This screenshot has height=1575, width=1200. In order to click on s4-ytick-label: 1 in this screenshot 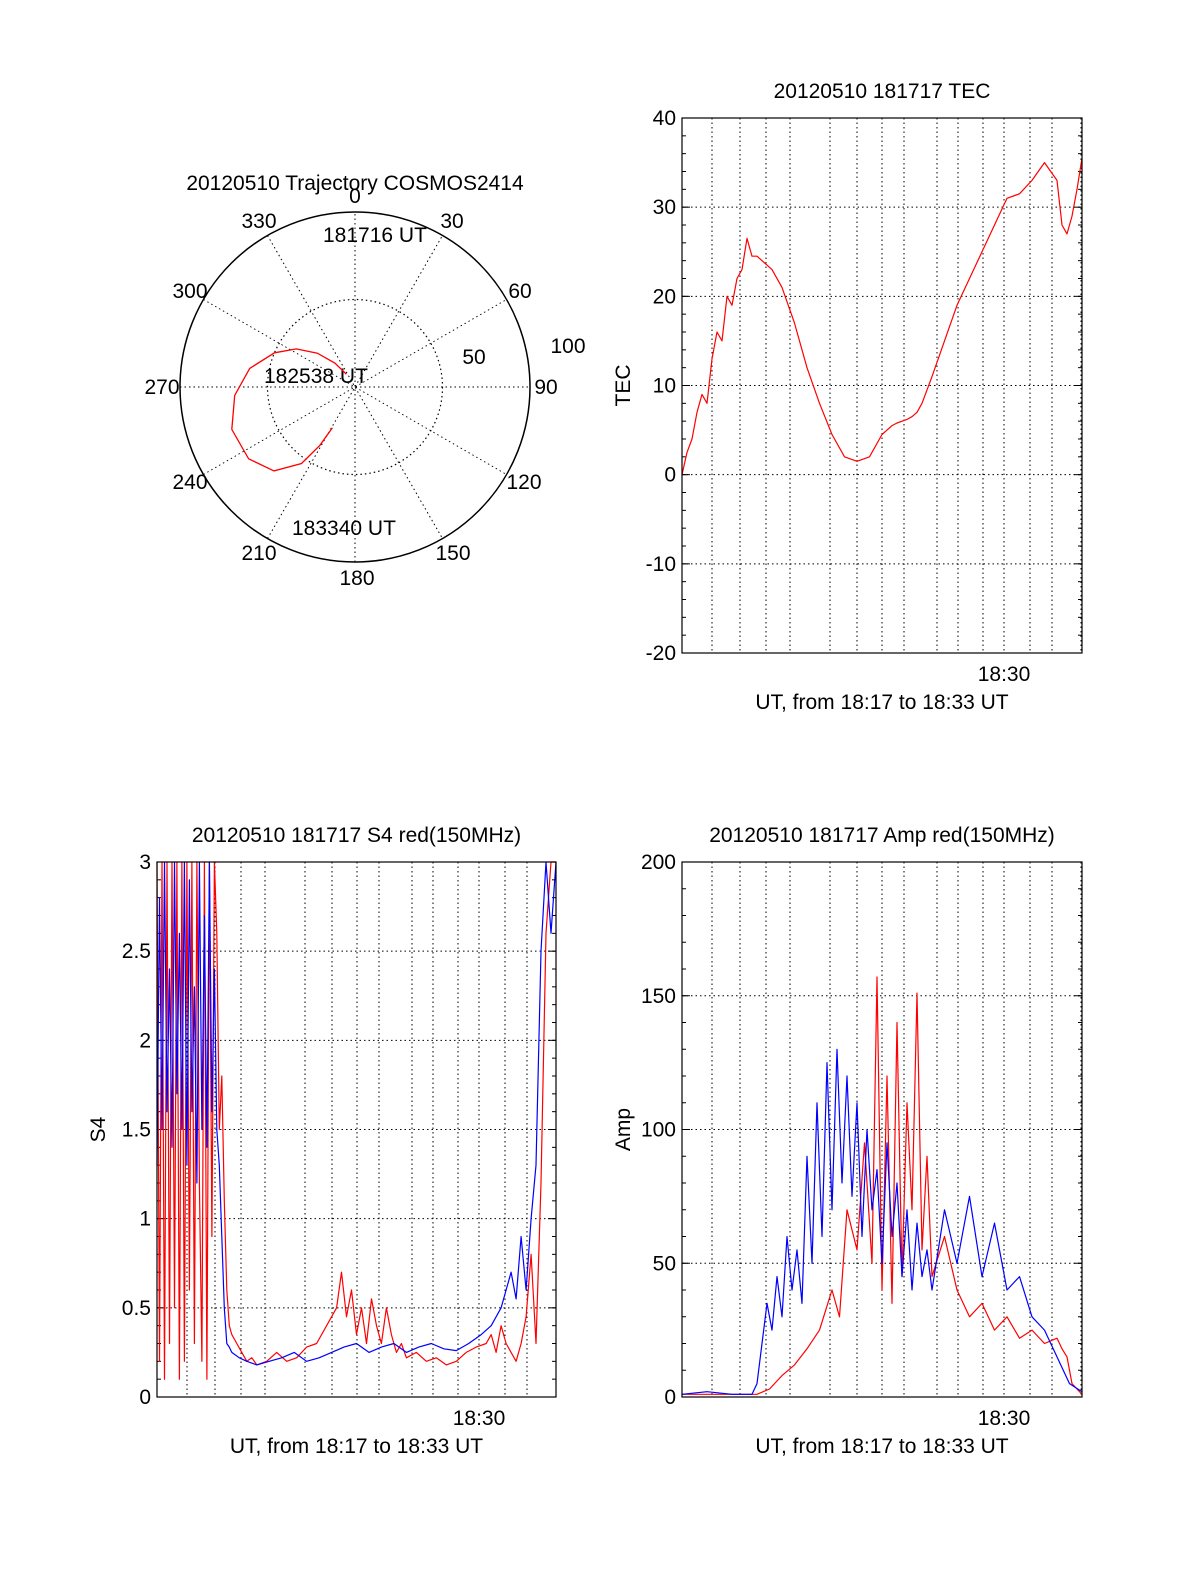, I will do `click(145, 1219)`.